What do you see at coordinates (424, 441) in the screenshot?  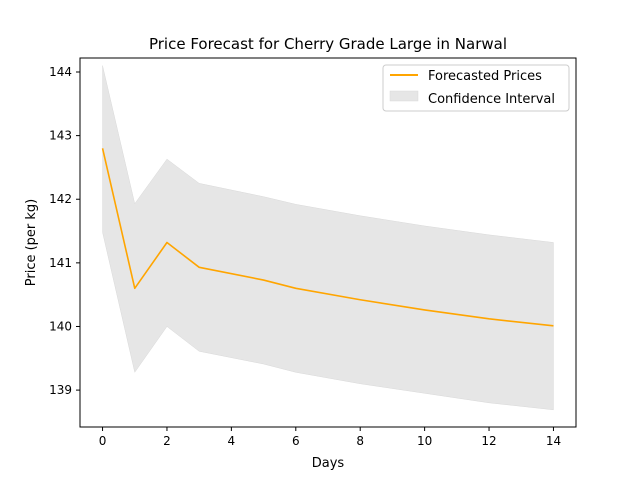 I see `x-tick-label: 10` at bounding box center [424, 441].